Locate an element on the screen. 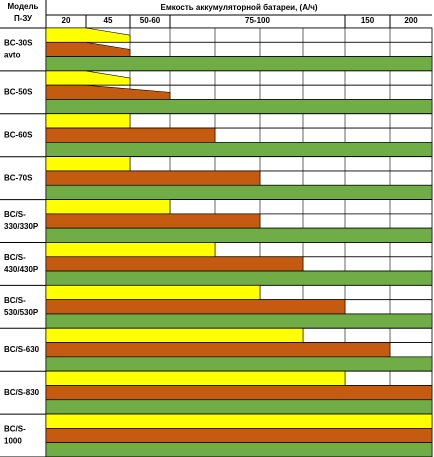 The height and width of the screenshot is (457, 434). column-label: 50-60 is located at coordinates (150, 20).